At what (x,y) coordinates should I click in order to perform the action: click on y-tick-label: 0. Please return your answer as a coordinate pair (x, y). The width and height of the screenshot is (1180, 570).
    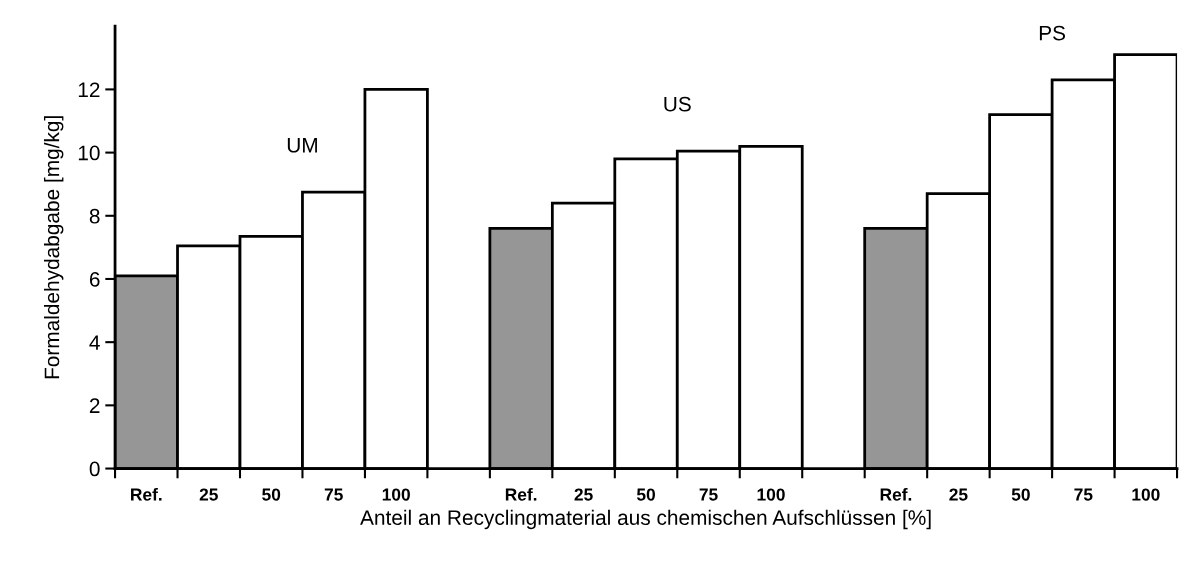
    Looking at the image, I should click on (94, 469).